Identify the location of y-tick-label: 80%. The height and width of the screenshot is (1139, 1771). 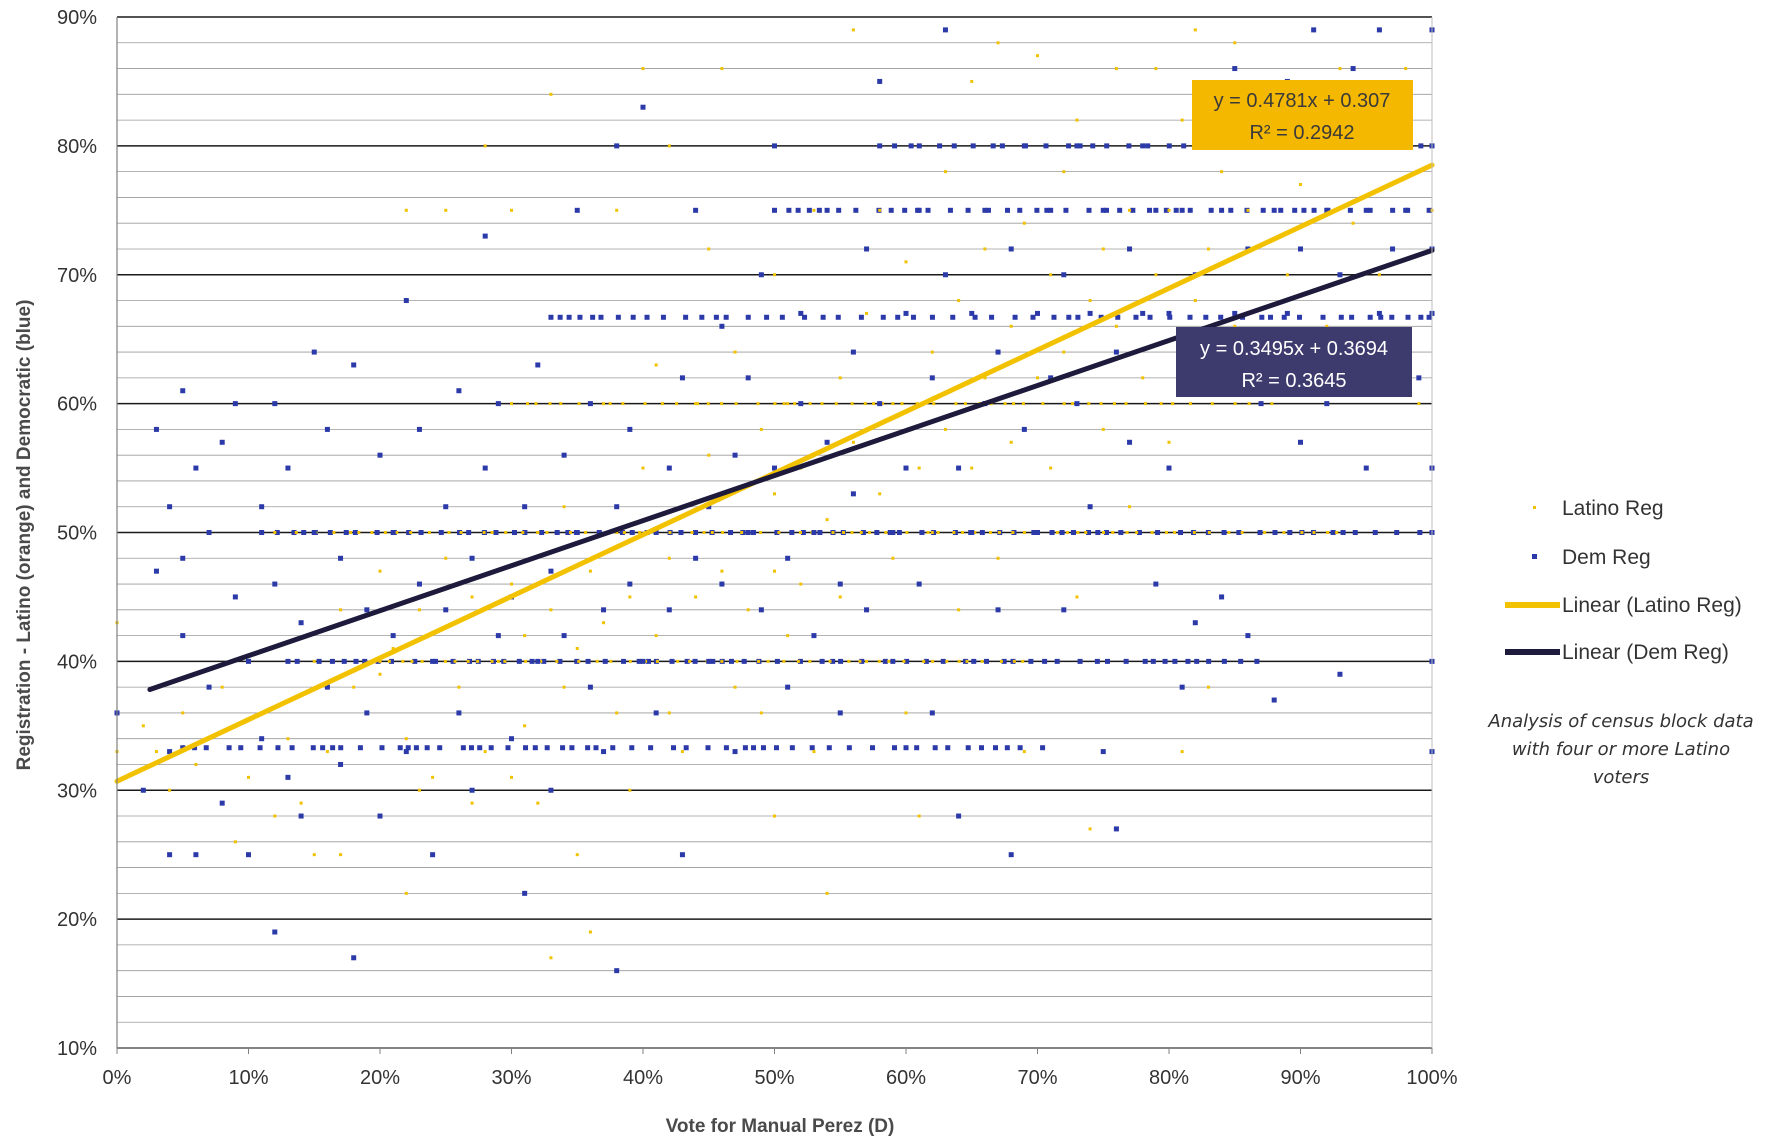
(77, 147).